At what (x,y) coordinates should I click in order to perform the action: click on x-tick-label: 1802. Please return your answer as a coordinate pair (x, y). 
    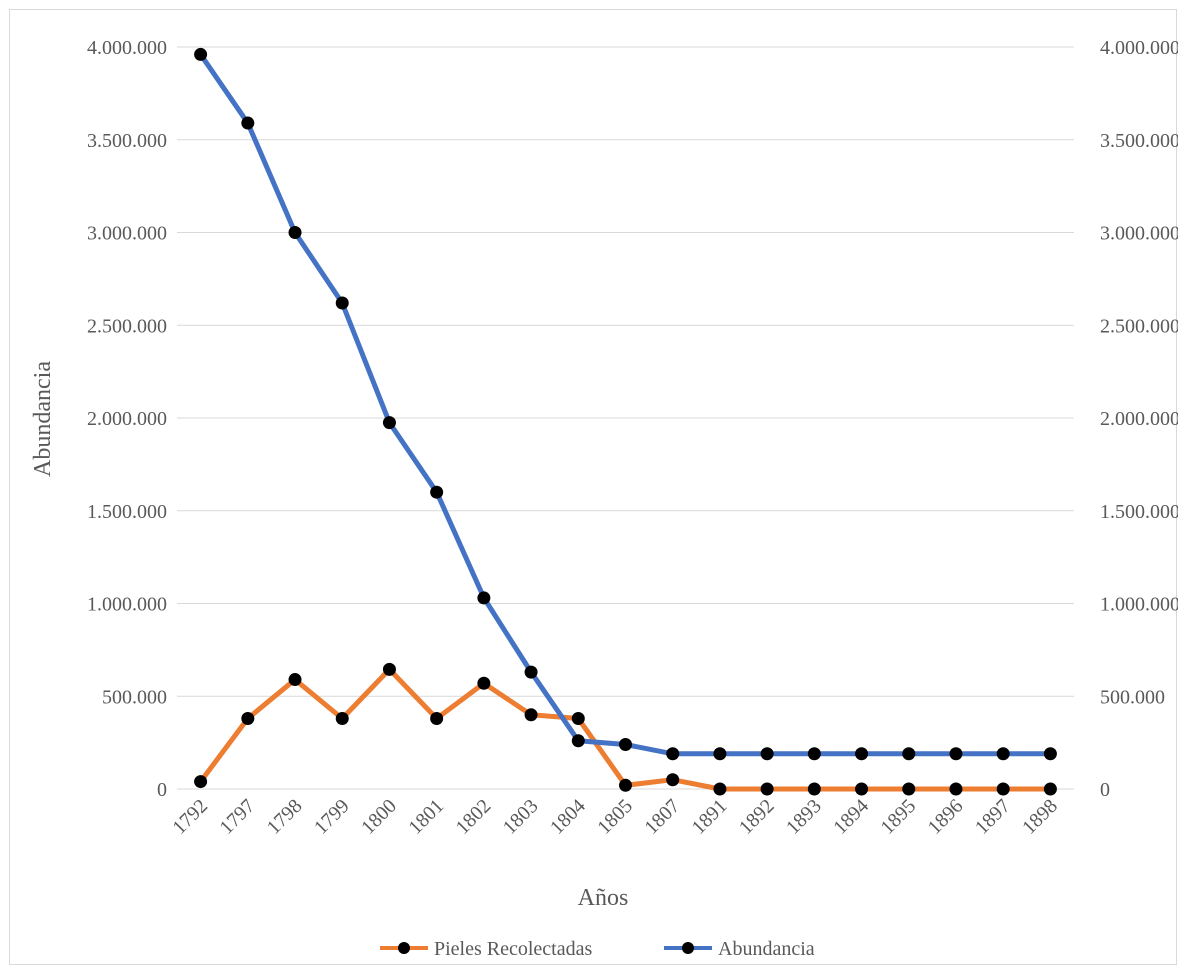
    Looking at the image, I should click on (474, 817).